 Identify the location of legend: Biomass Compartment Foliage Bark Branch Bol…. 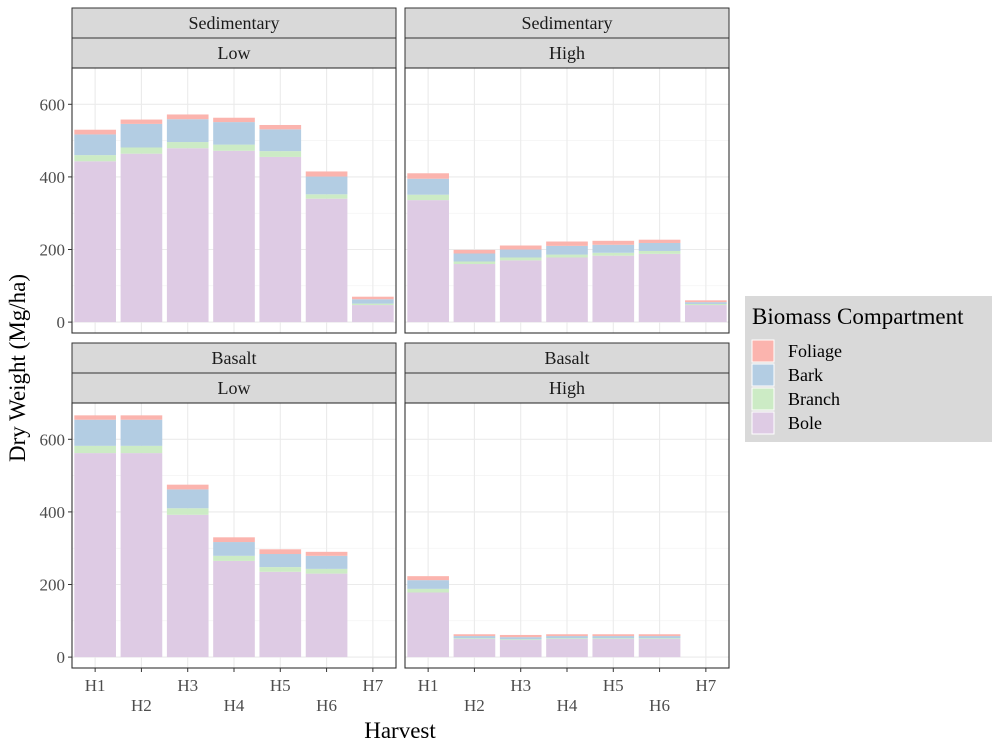
(868, 369).